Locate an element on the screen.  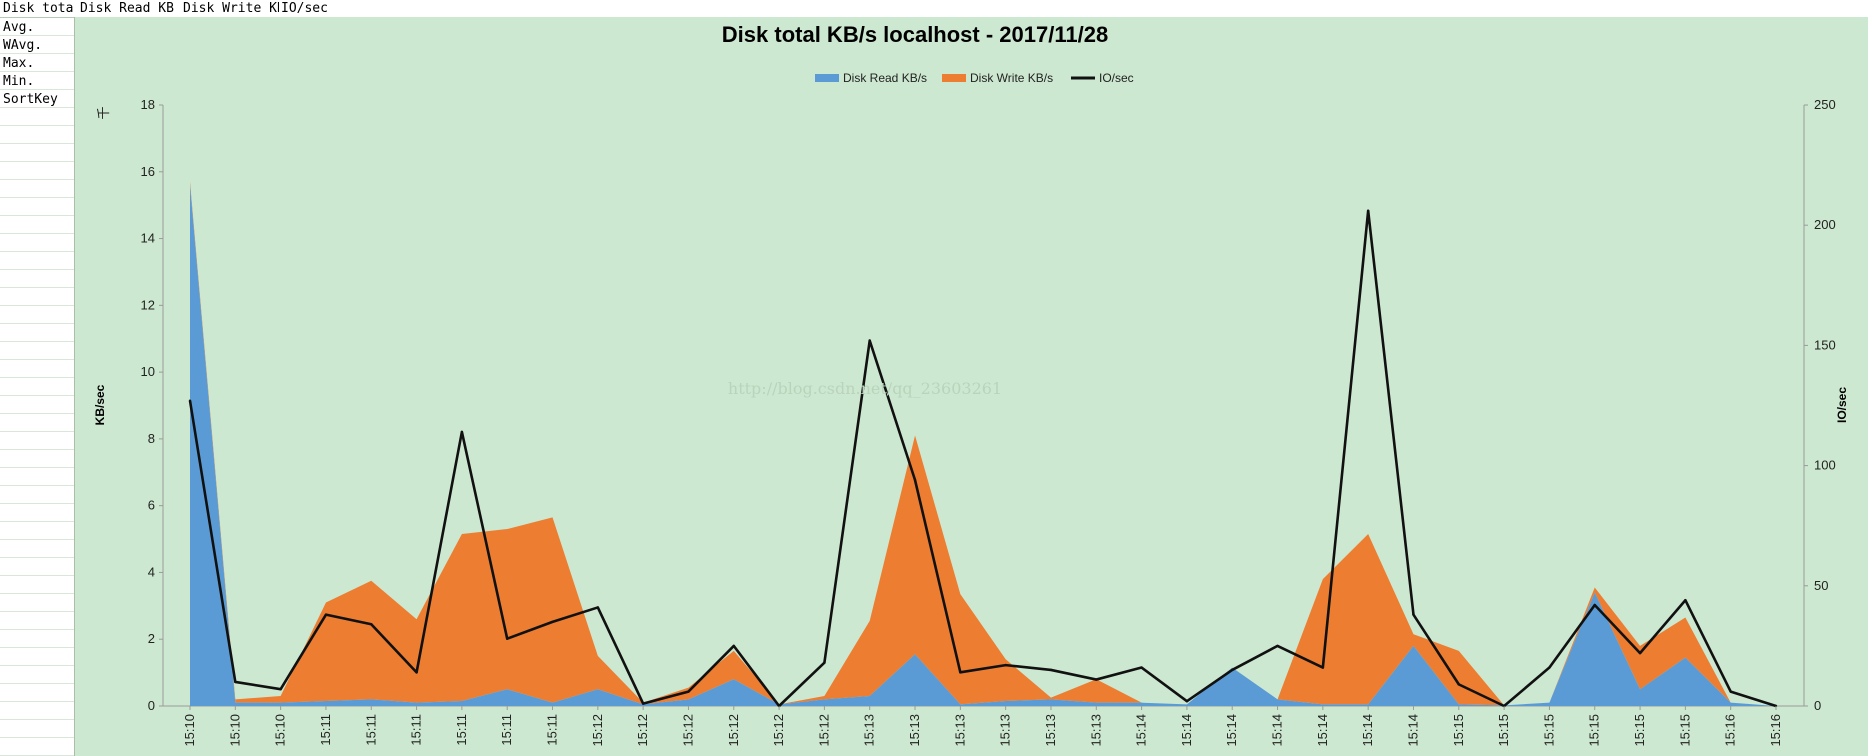
legend-label: Disk Write KB/s is located at coordinates (1011, 78).